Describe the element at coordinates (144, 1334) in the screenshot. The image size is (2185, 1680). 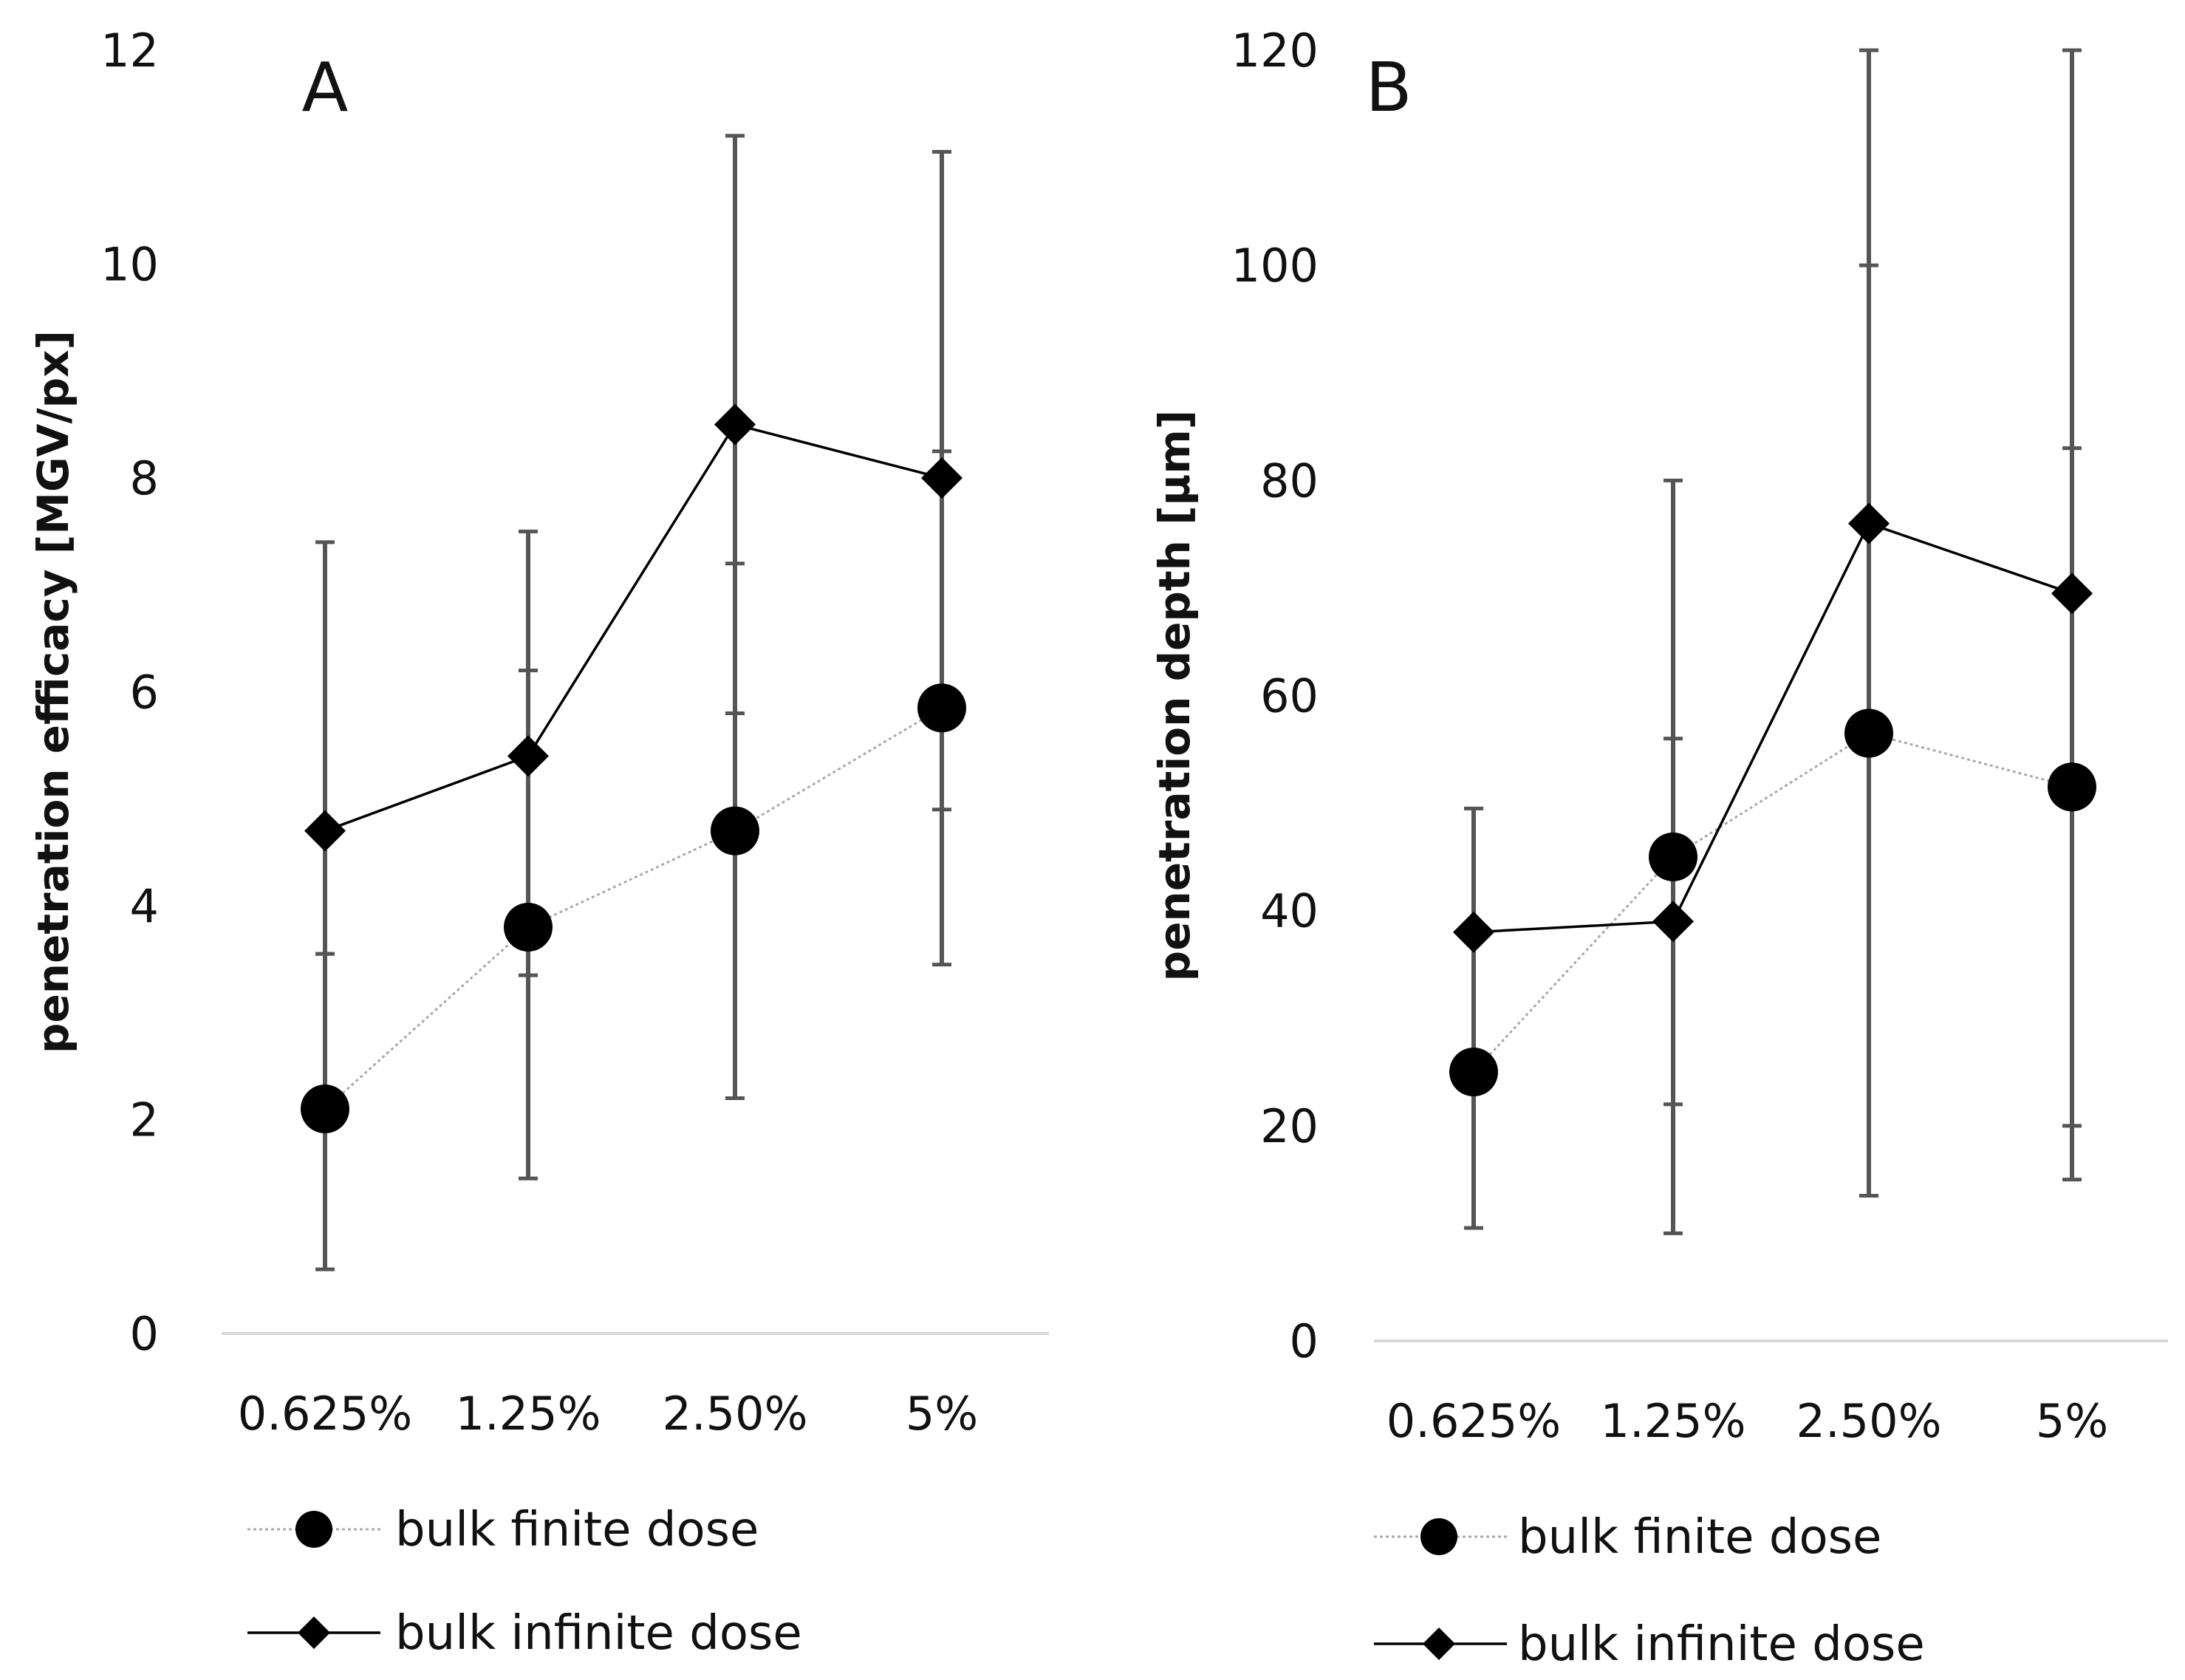
I see `panel-a-y-tick-label: 0` at that location.